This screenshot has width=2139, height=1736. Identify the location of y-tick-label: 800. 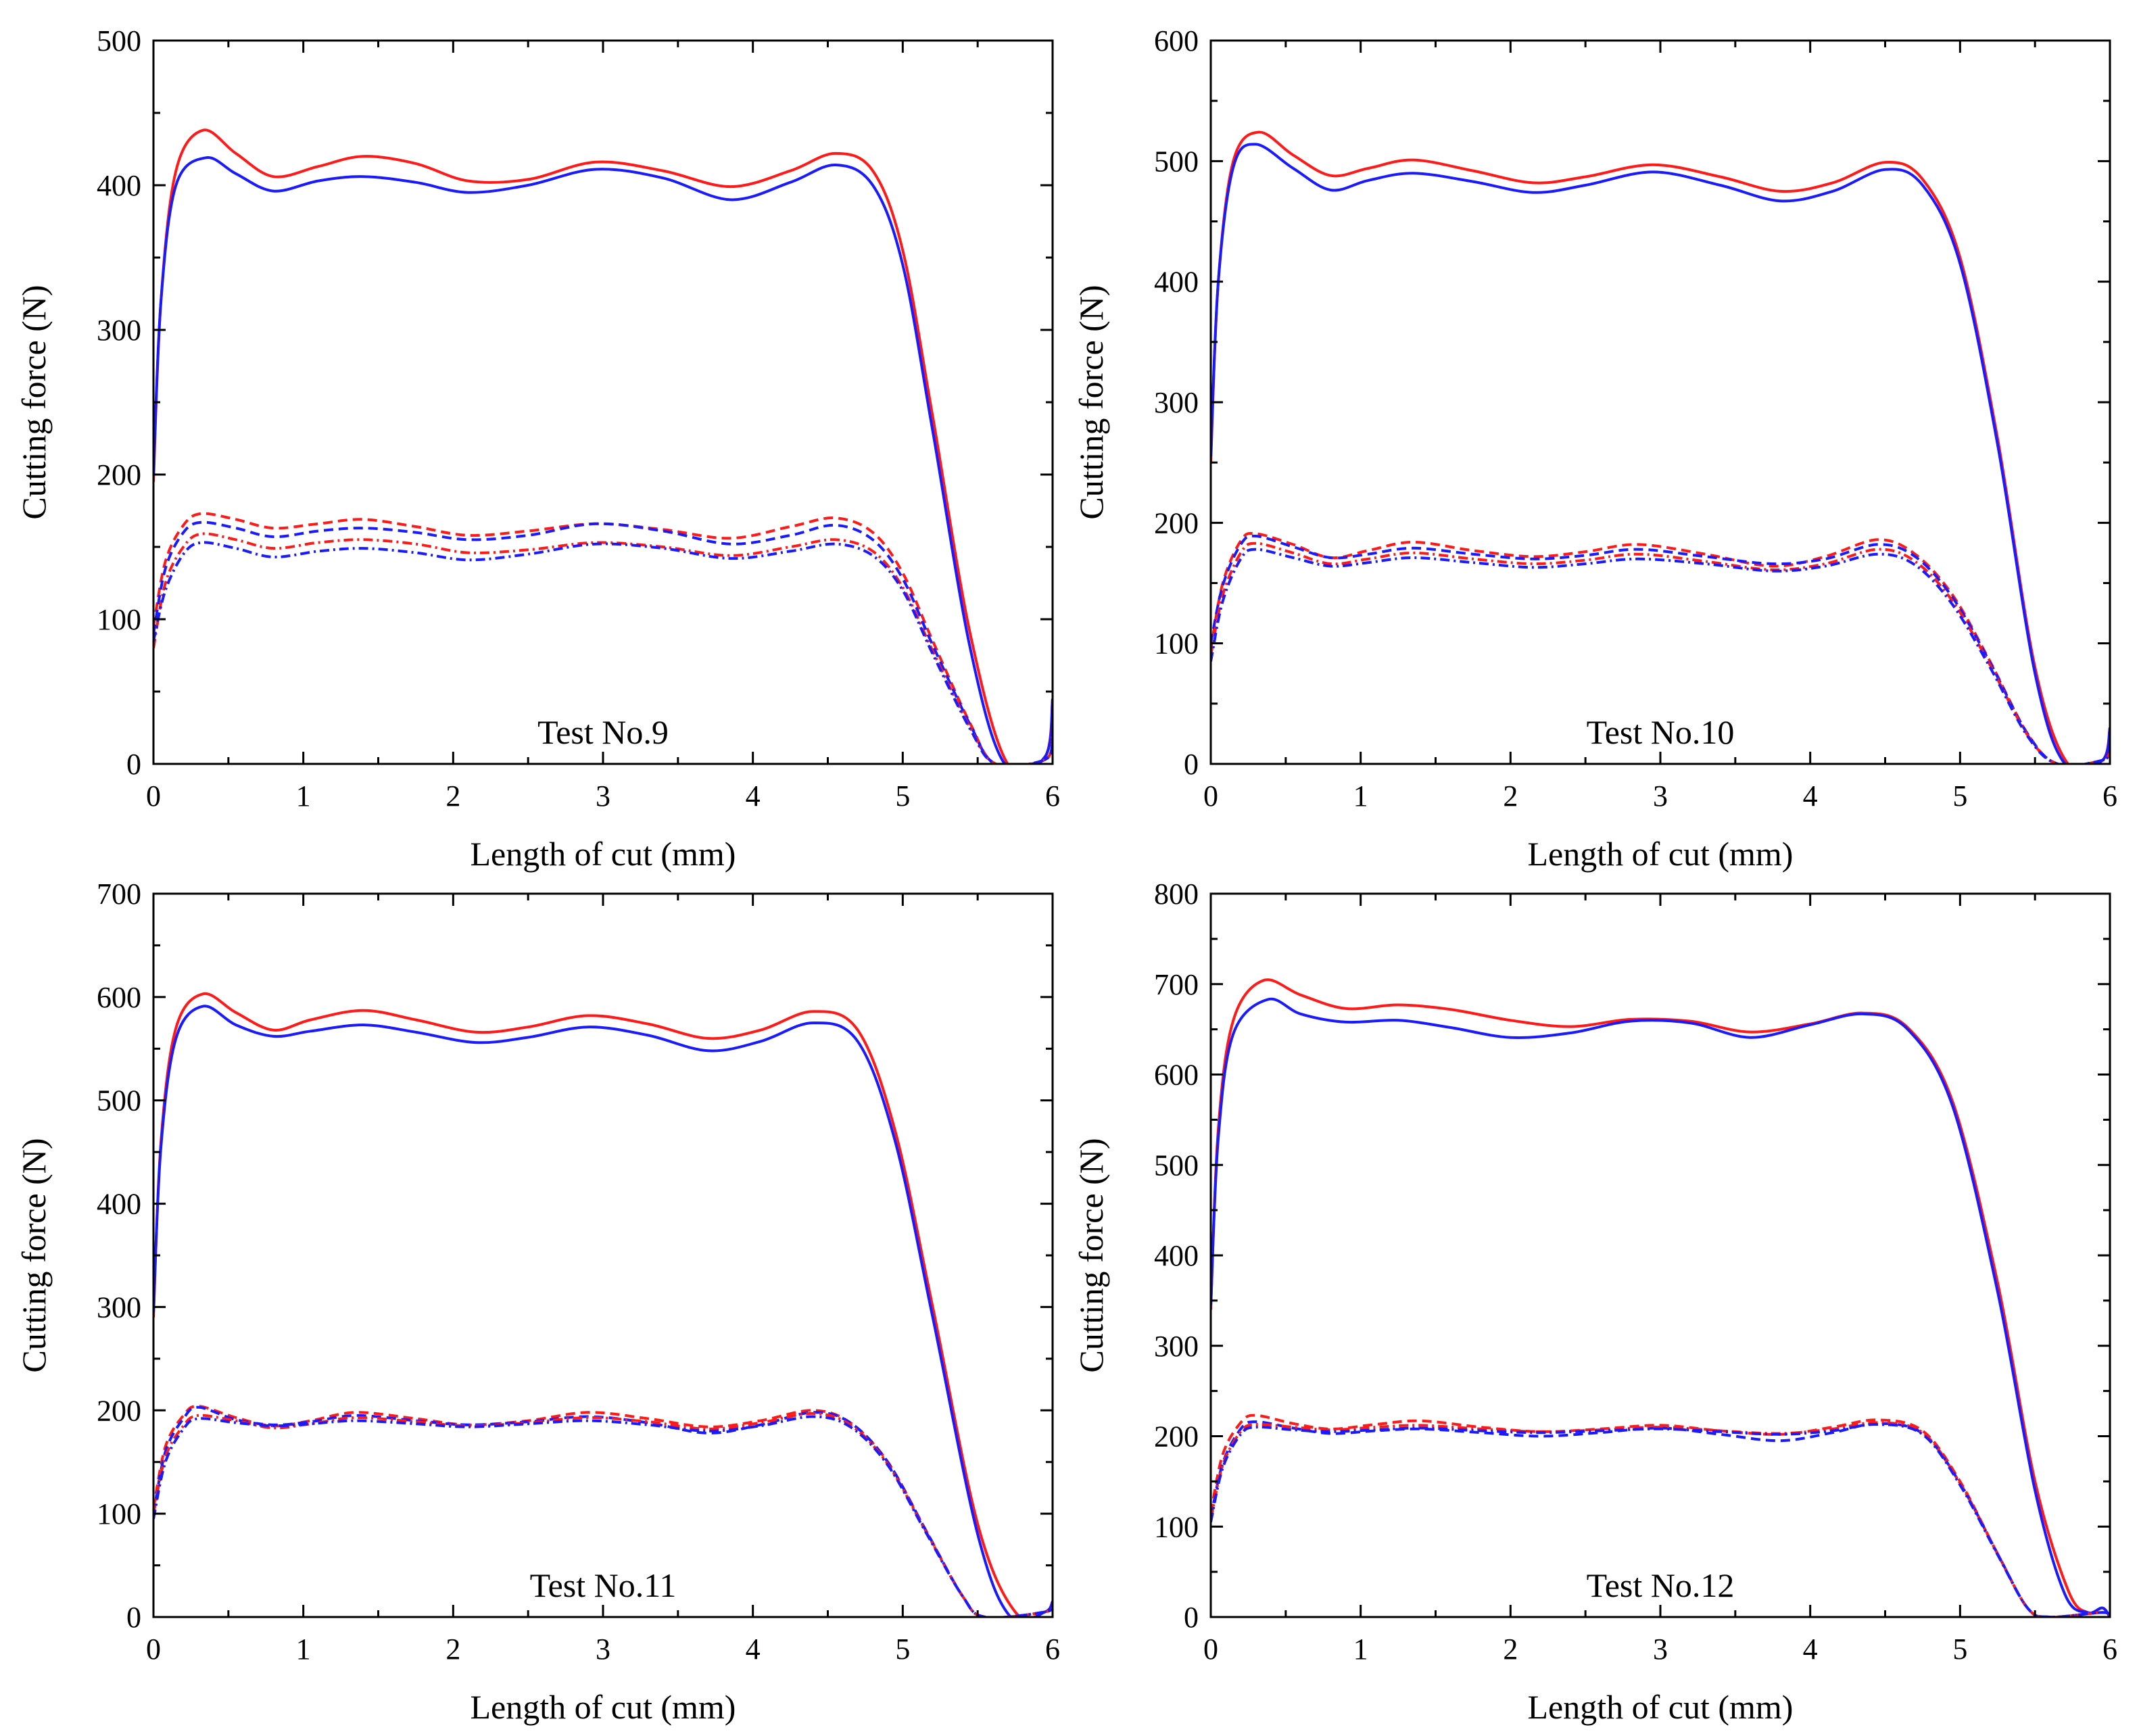
(1176, 894).